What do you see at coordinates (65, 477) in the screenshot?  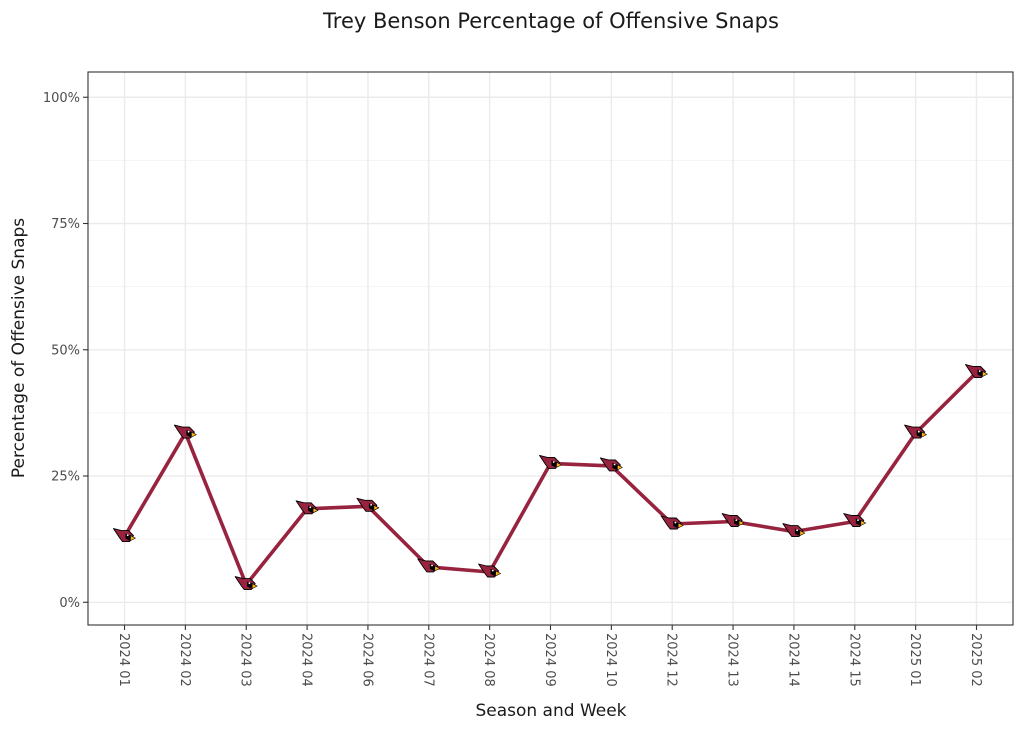 I see `y-tick-label: 25%` at bounding box center [65, 477].